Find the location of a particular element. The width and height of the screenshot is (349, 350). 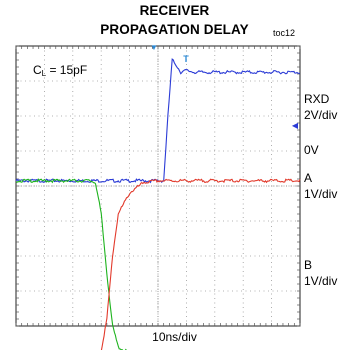

load-condition: CL = 15pF is located at coordinates (60, 70).